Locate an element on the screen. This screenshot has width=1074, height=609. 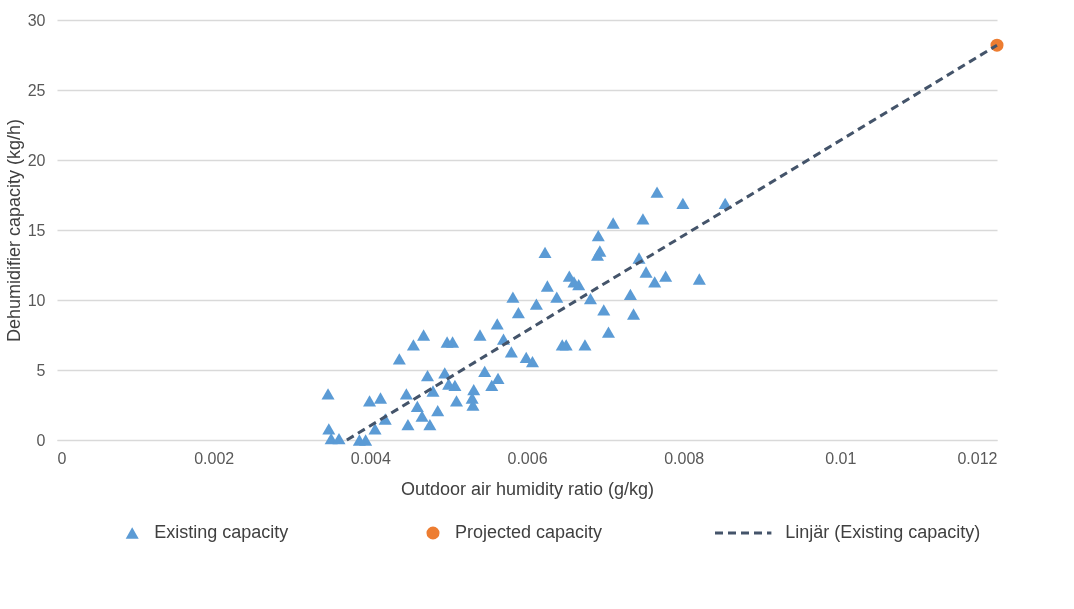
x-tick-label: 0.012 is located at coordinates (977, 458).